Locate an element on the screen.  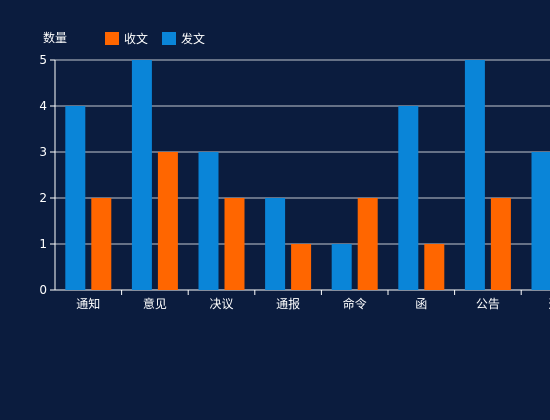
y-tick-label: 5 is located at coordinates (43, 60).